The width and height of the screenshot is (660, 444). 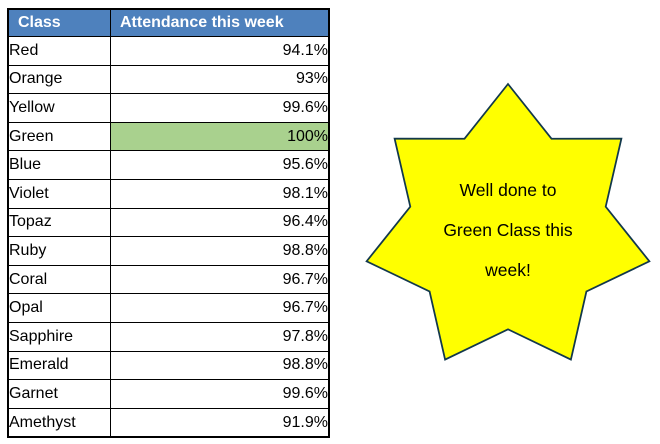 What do you see at coordinates (59, 22) in the screenshot?
I see `header-cell-class: Class` at bounding box center [59, 22].